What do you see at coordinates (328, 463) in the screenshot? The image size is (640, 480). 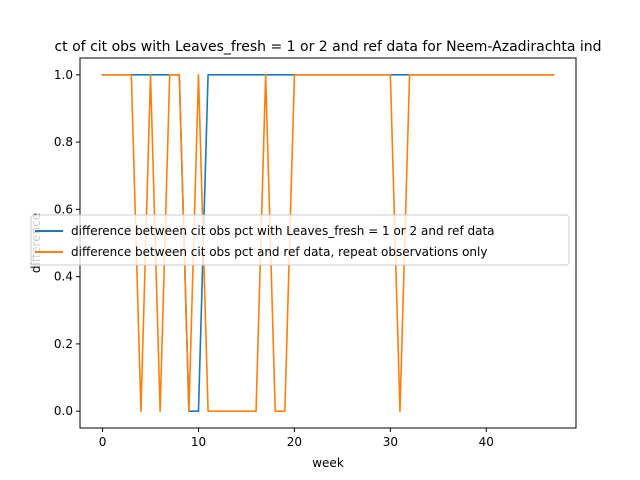 I see `x-axis-label: week` at bounding box center [328, 463].